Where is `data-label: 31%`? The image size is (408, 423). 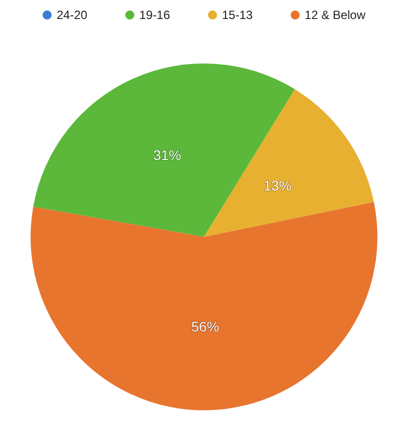 data-label: 31% is located at coordinates (167, 155).